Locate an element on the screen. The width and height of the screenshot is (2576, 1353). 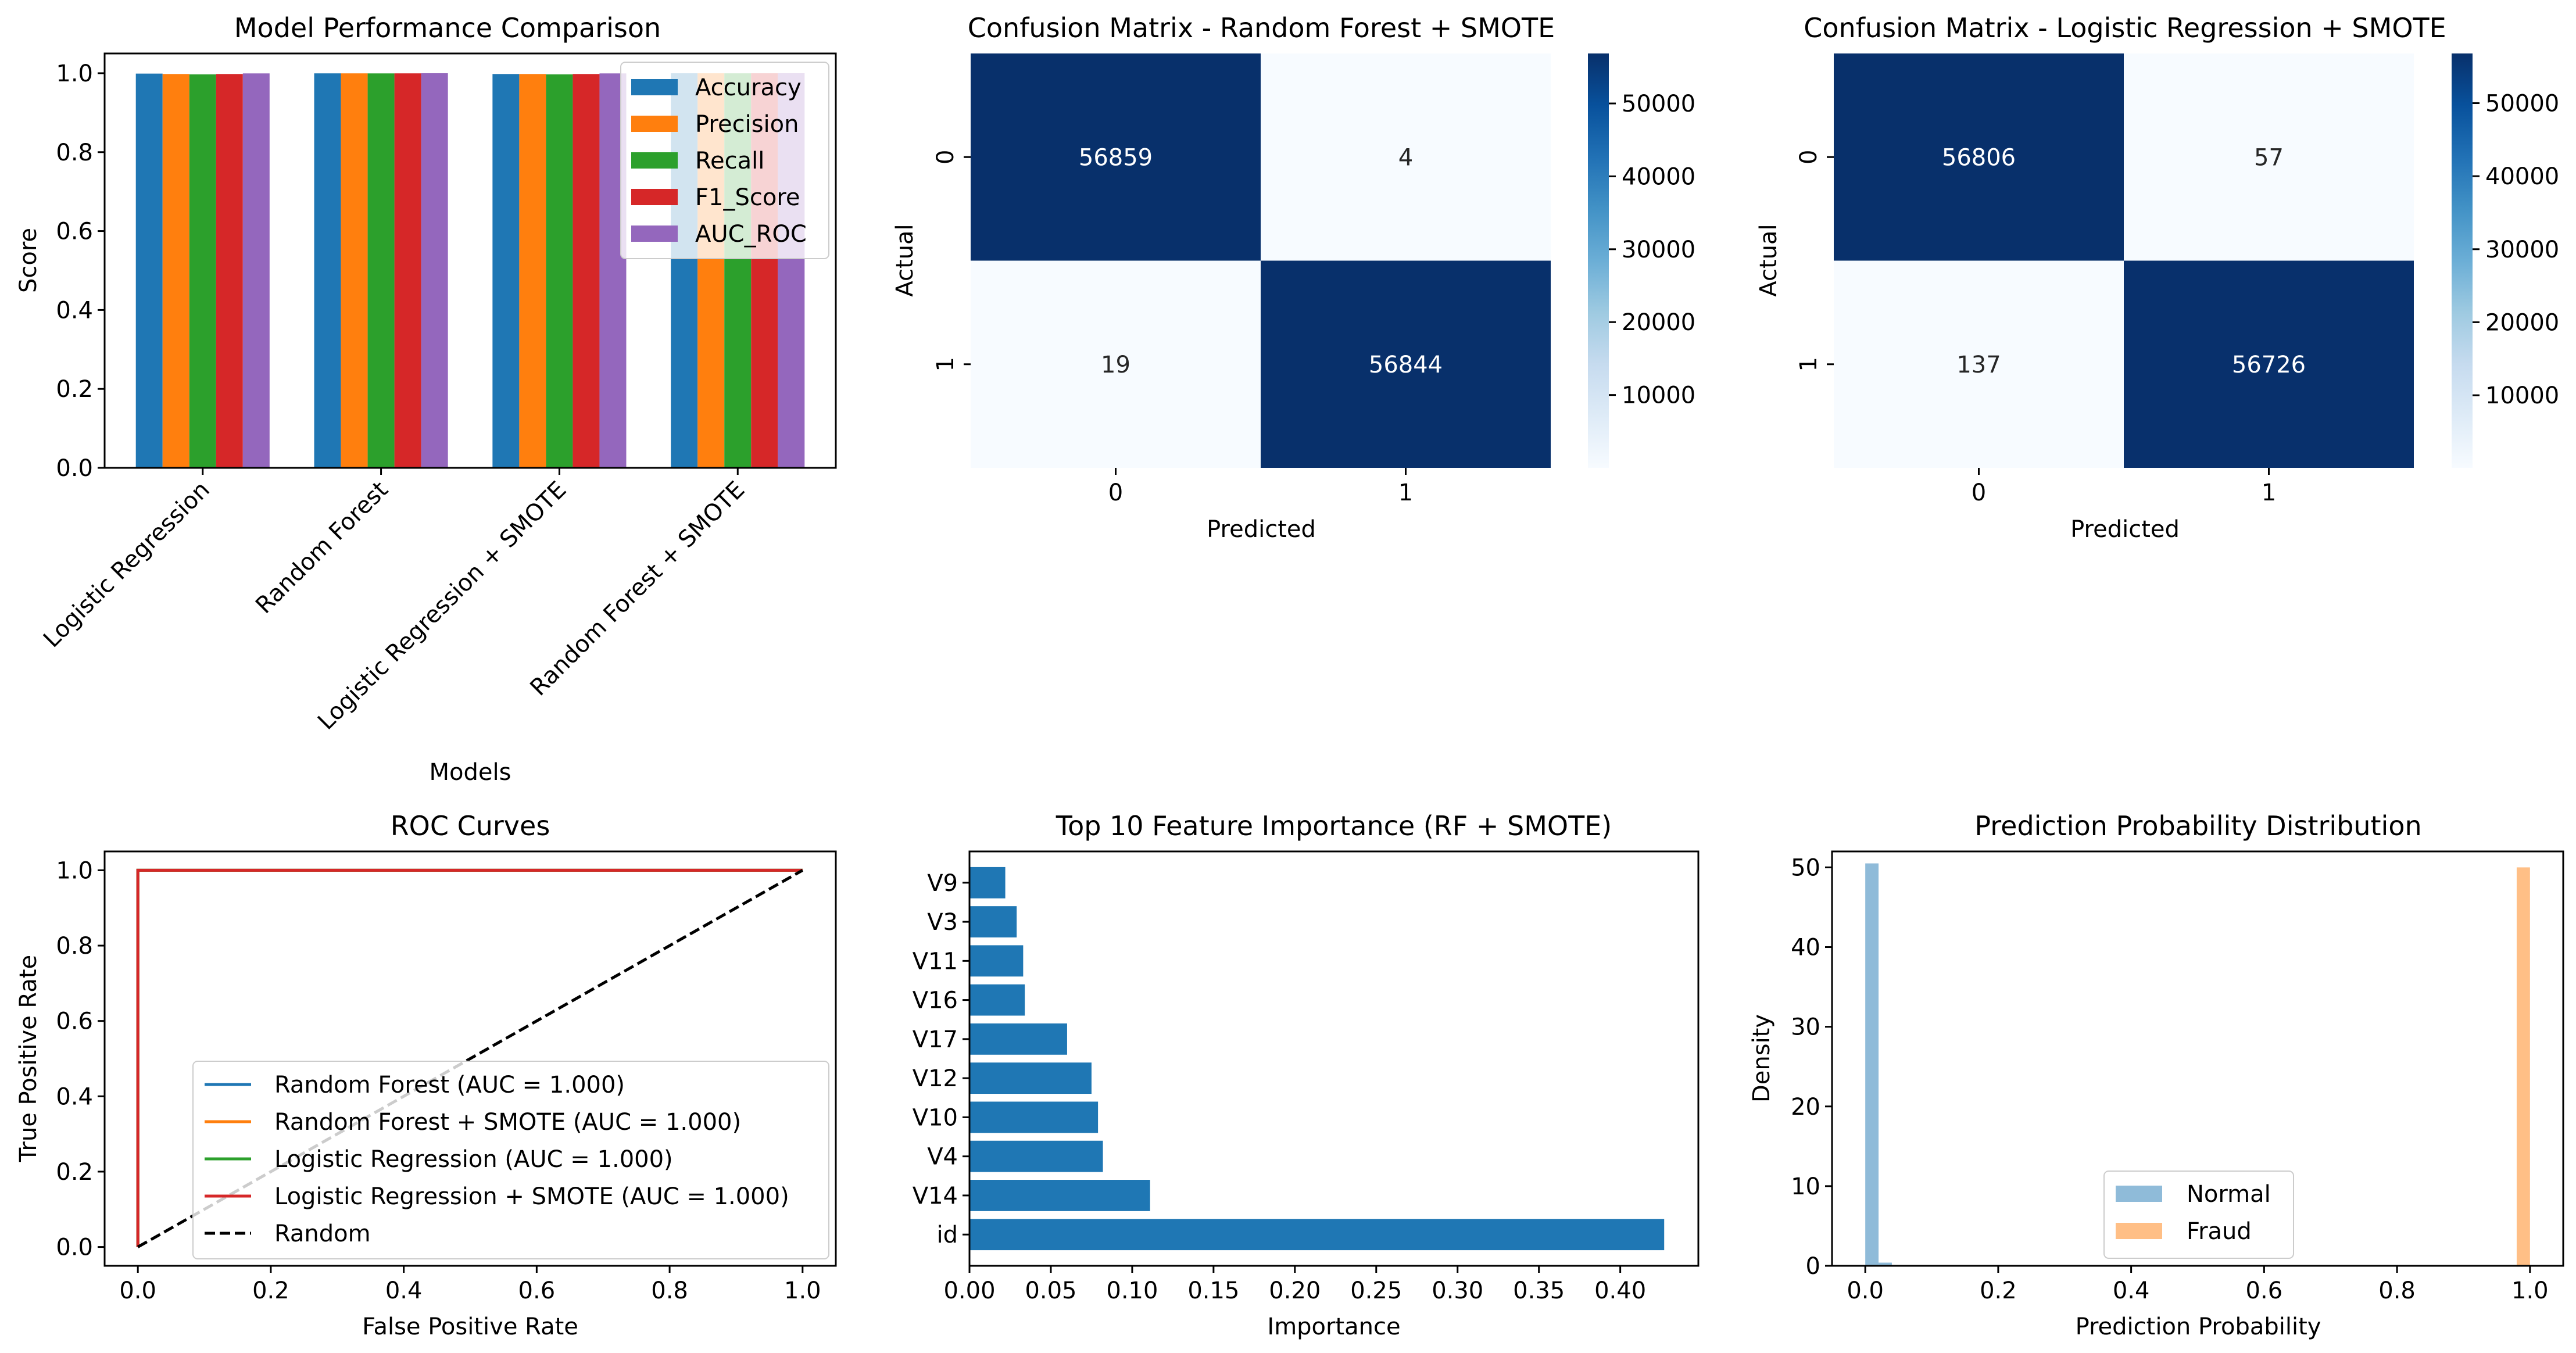
importance-bar-v11 is located at coordinates (996, 961).